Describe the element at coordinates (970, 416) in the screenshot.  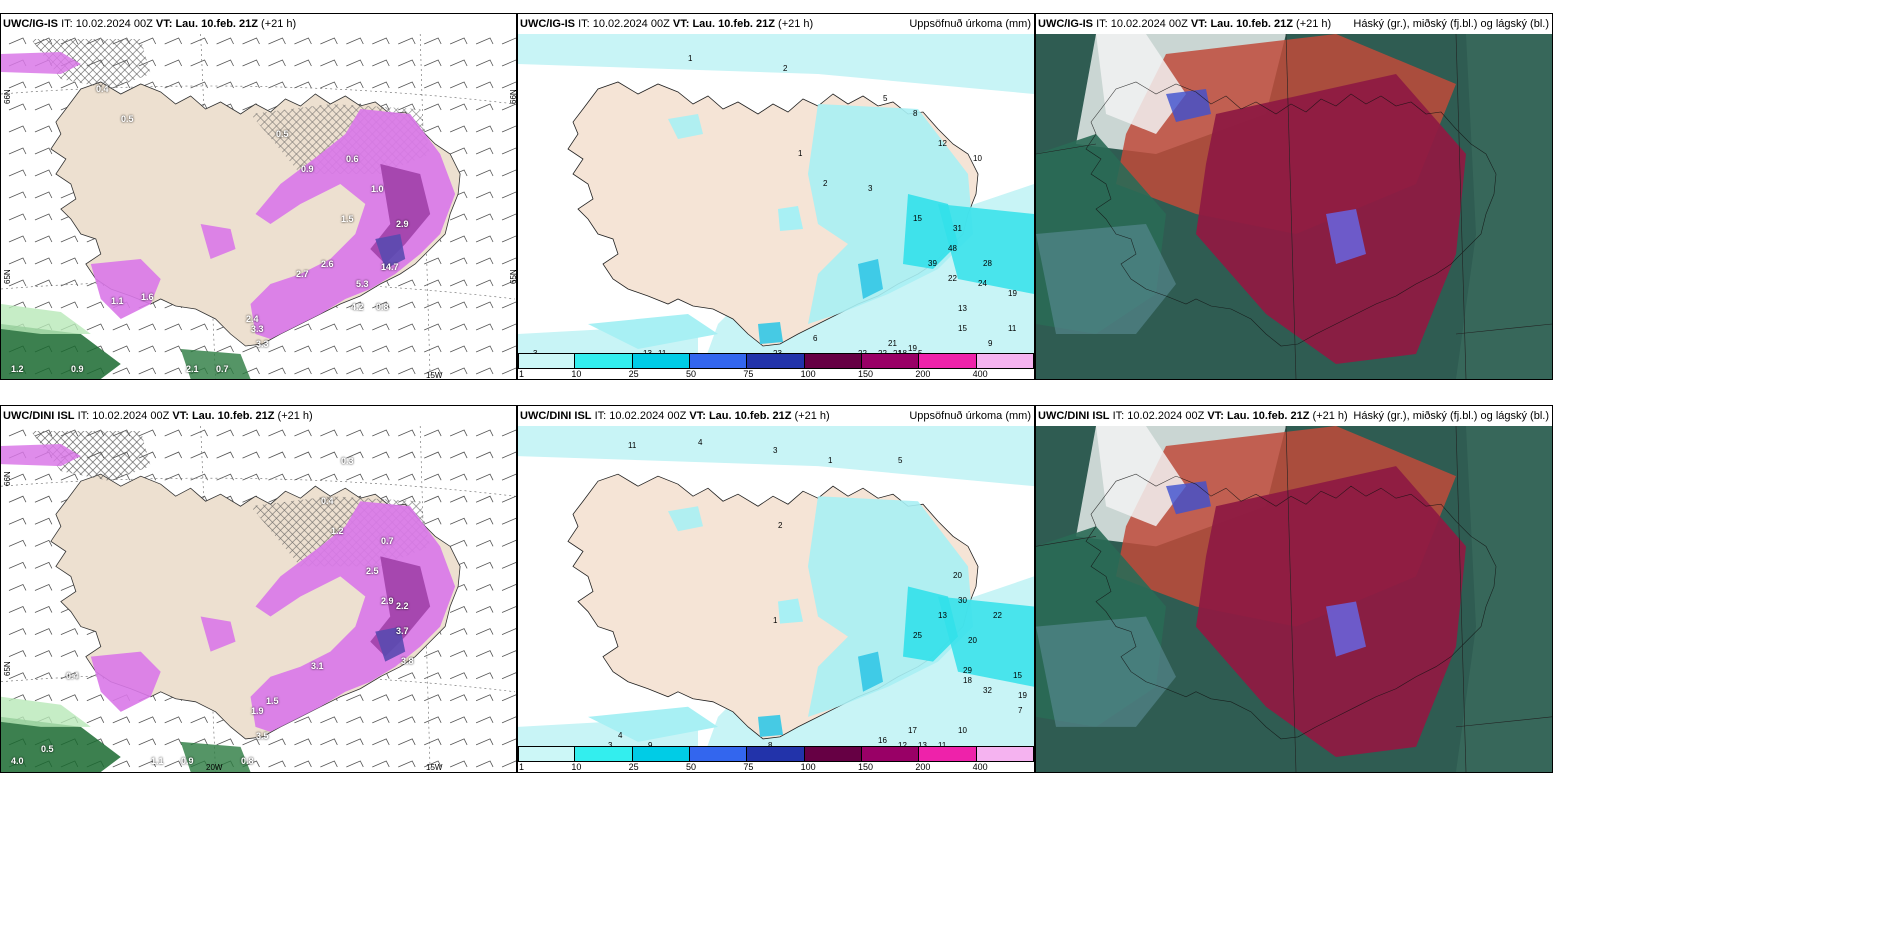
I see `panel-variable-title: Uppsöfnuð úrkoma (mm)` at that location.